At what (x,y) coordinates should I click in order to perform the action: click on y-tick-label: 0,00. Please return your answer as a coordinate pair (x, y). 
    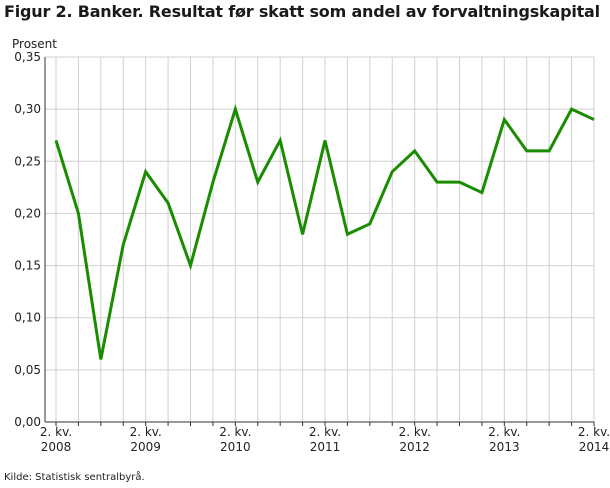
    Looking at the image, I should click on (27, 422).